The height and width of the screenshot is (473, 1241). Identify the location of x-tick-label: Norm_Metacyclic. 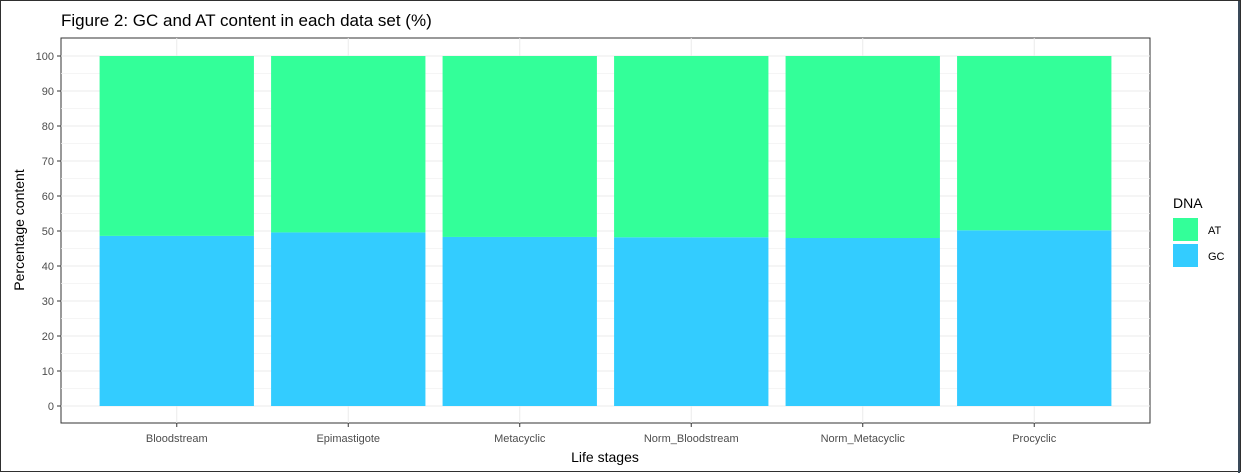
(863, 439).